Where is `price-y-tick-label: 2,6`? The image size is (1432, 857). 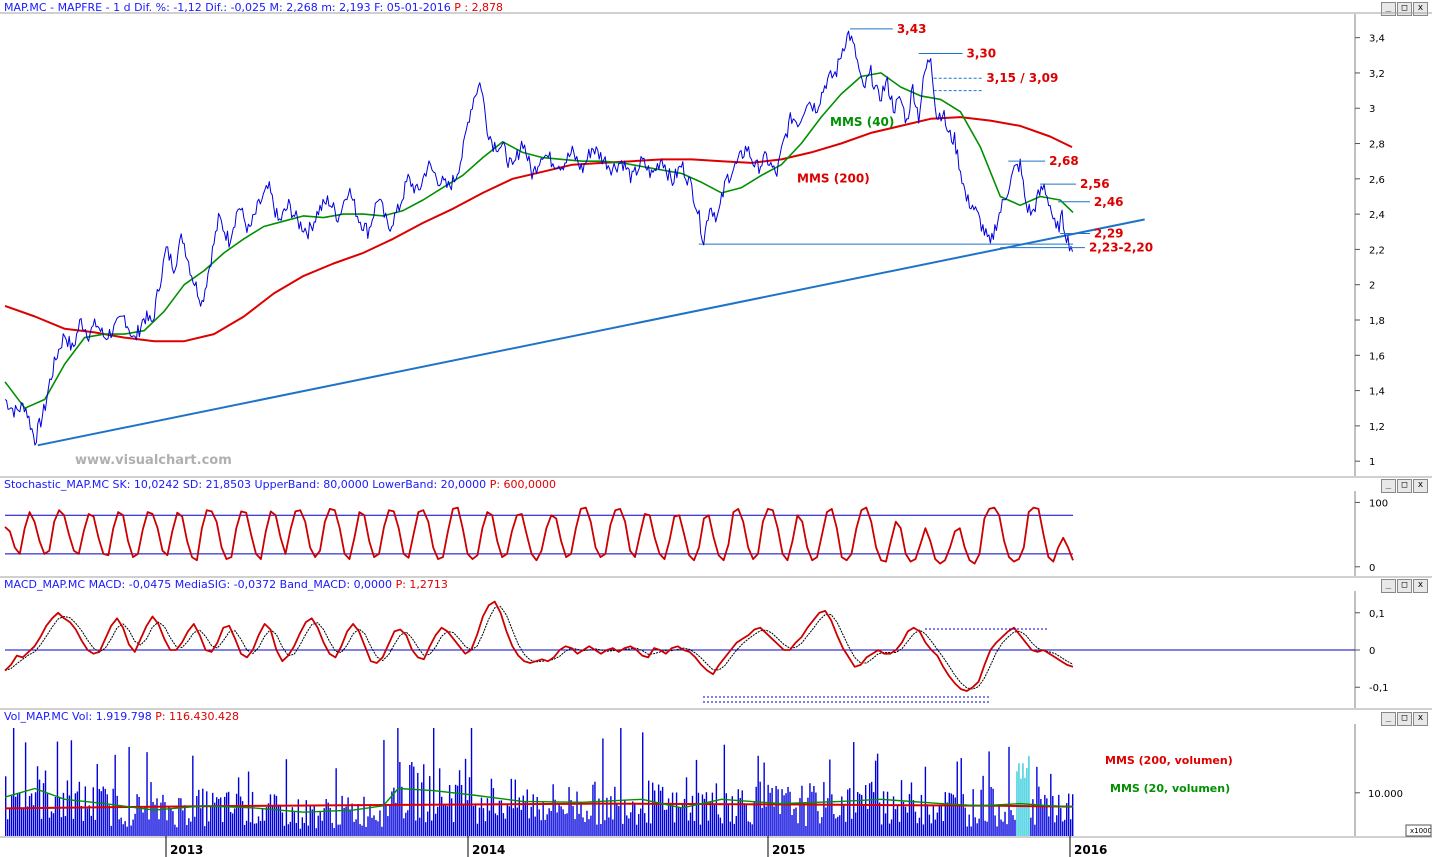
price-y-tick-label: 2,6 is located at coordinates (1377, 180).